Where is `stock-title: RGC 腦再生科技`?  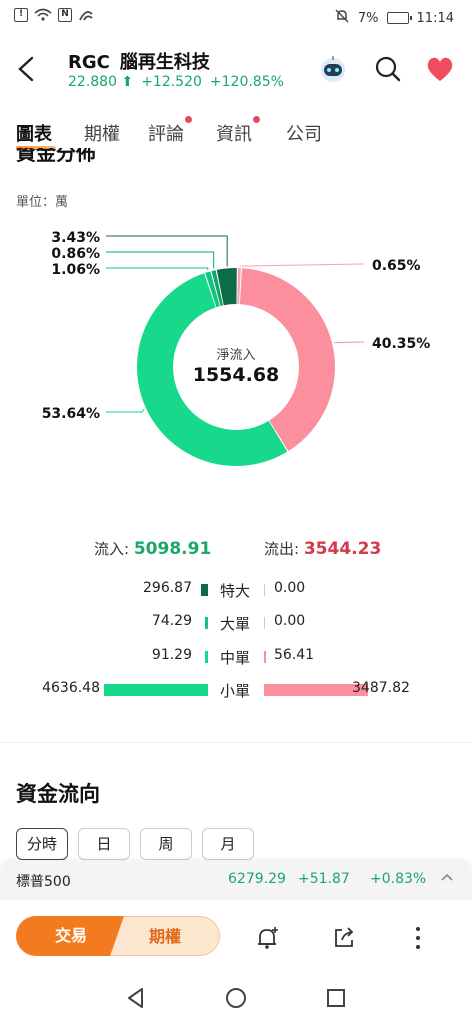
stock-title: RGC 腦再生科技 is located at coordinates (139, 61).